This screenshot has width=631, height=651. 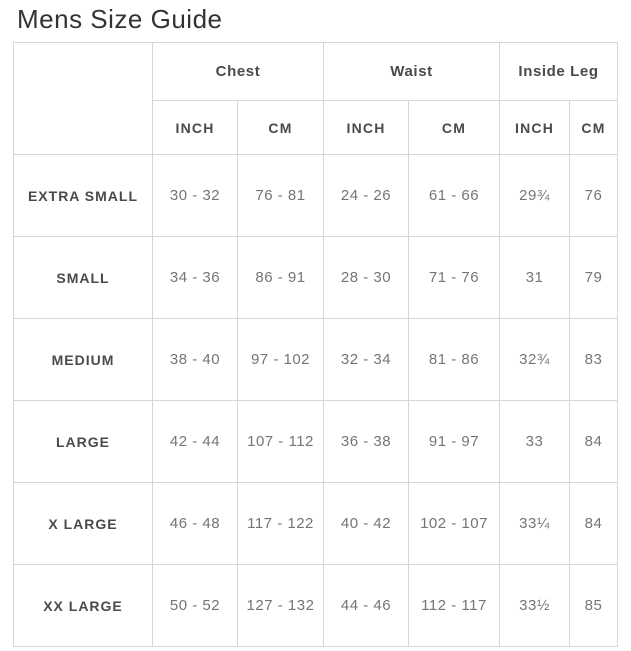 What do you see at coordinates (454, 127) in the screenshot?
I see `unit-header-waist-cm: CM` at bounding box center [454, 127].